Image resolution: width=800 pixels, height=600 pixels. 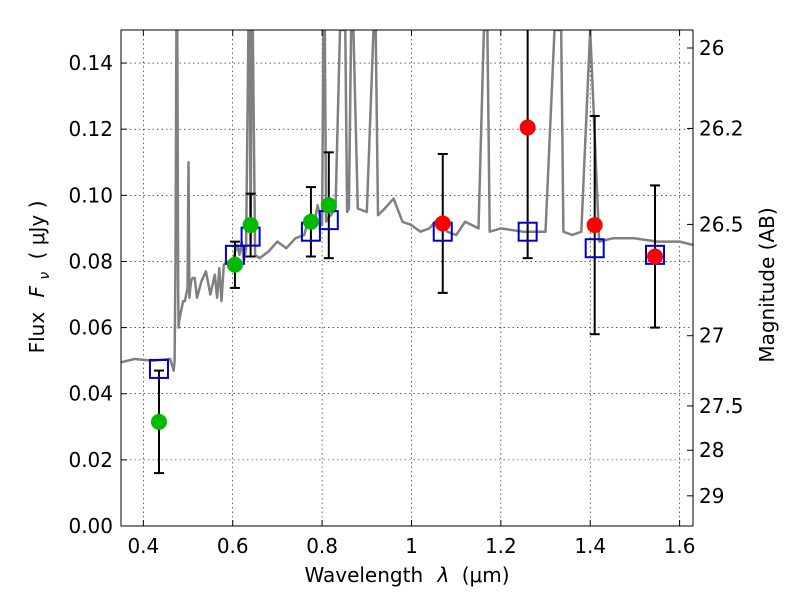 What do you see at coordinates (711, 496) in the screenshot?
I see `y2-tick-label: 29` at bounding box center [711, 496].